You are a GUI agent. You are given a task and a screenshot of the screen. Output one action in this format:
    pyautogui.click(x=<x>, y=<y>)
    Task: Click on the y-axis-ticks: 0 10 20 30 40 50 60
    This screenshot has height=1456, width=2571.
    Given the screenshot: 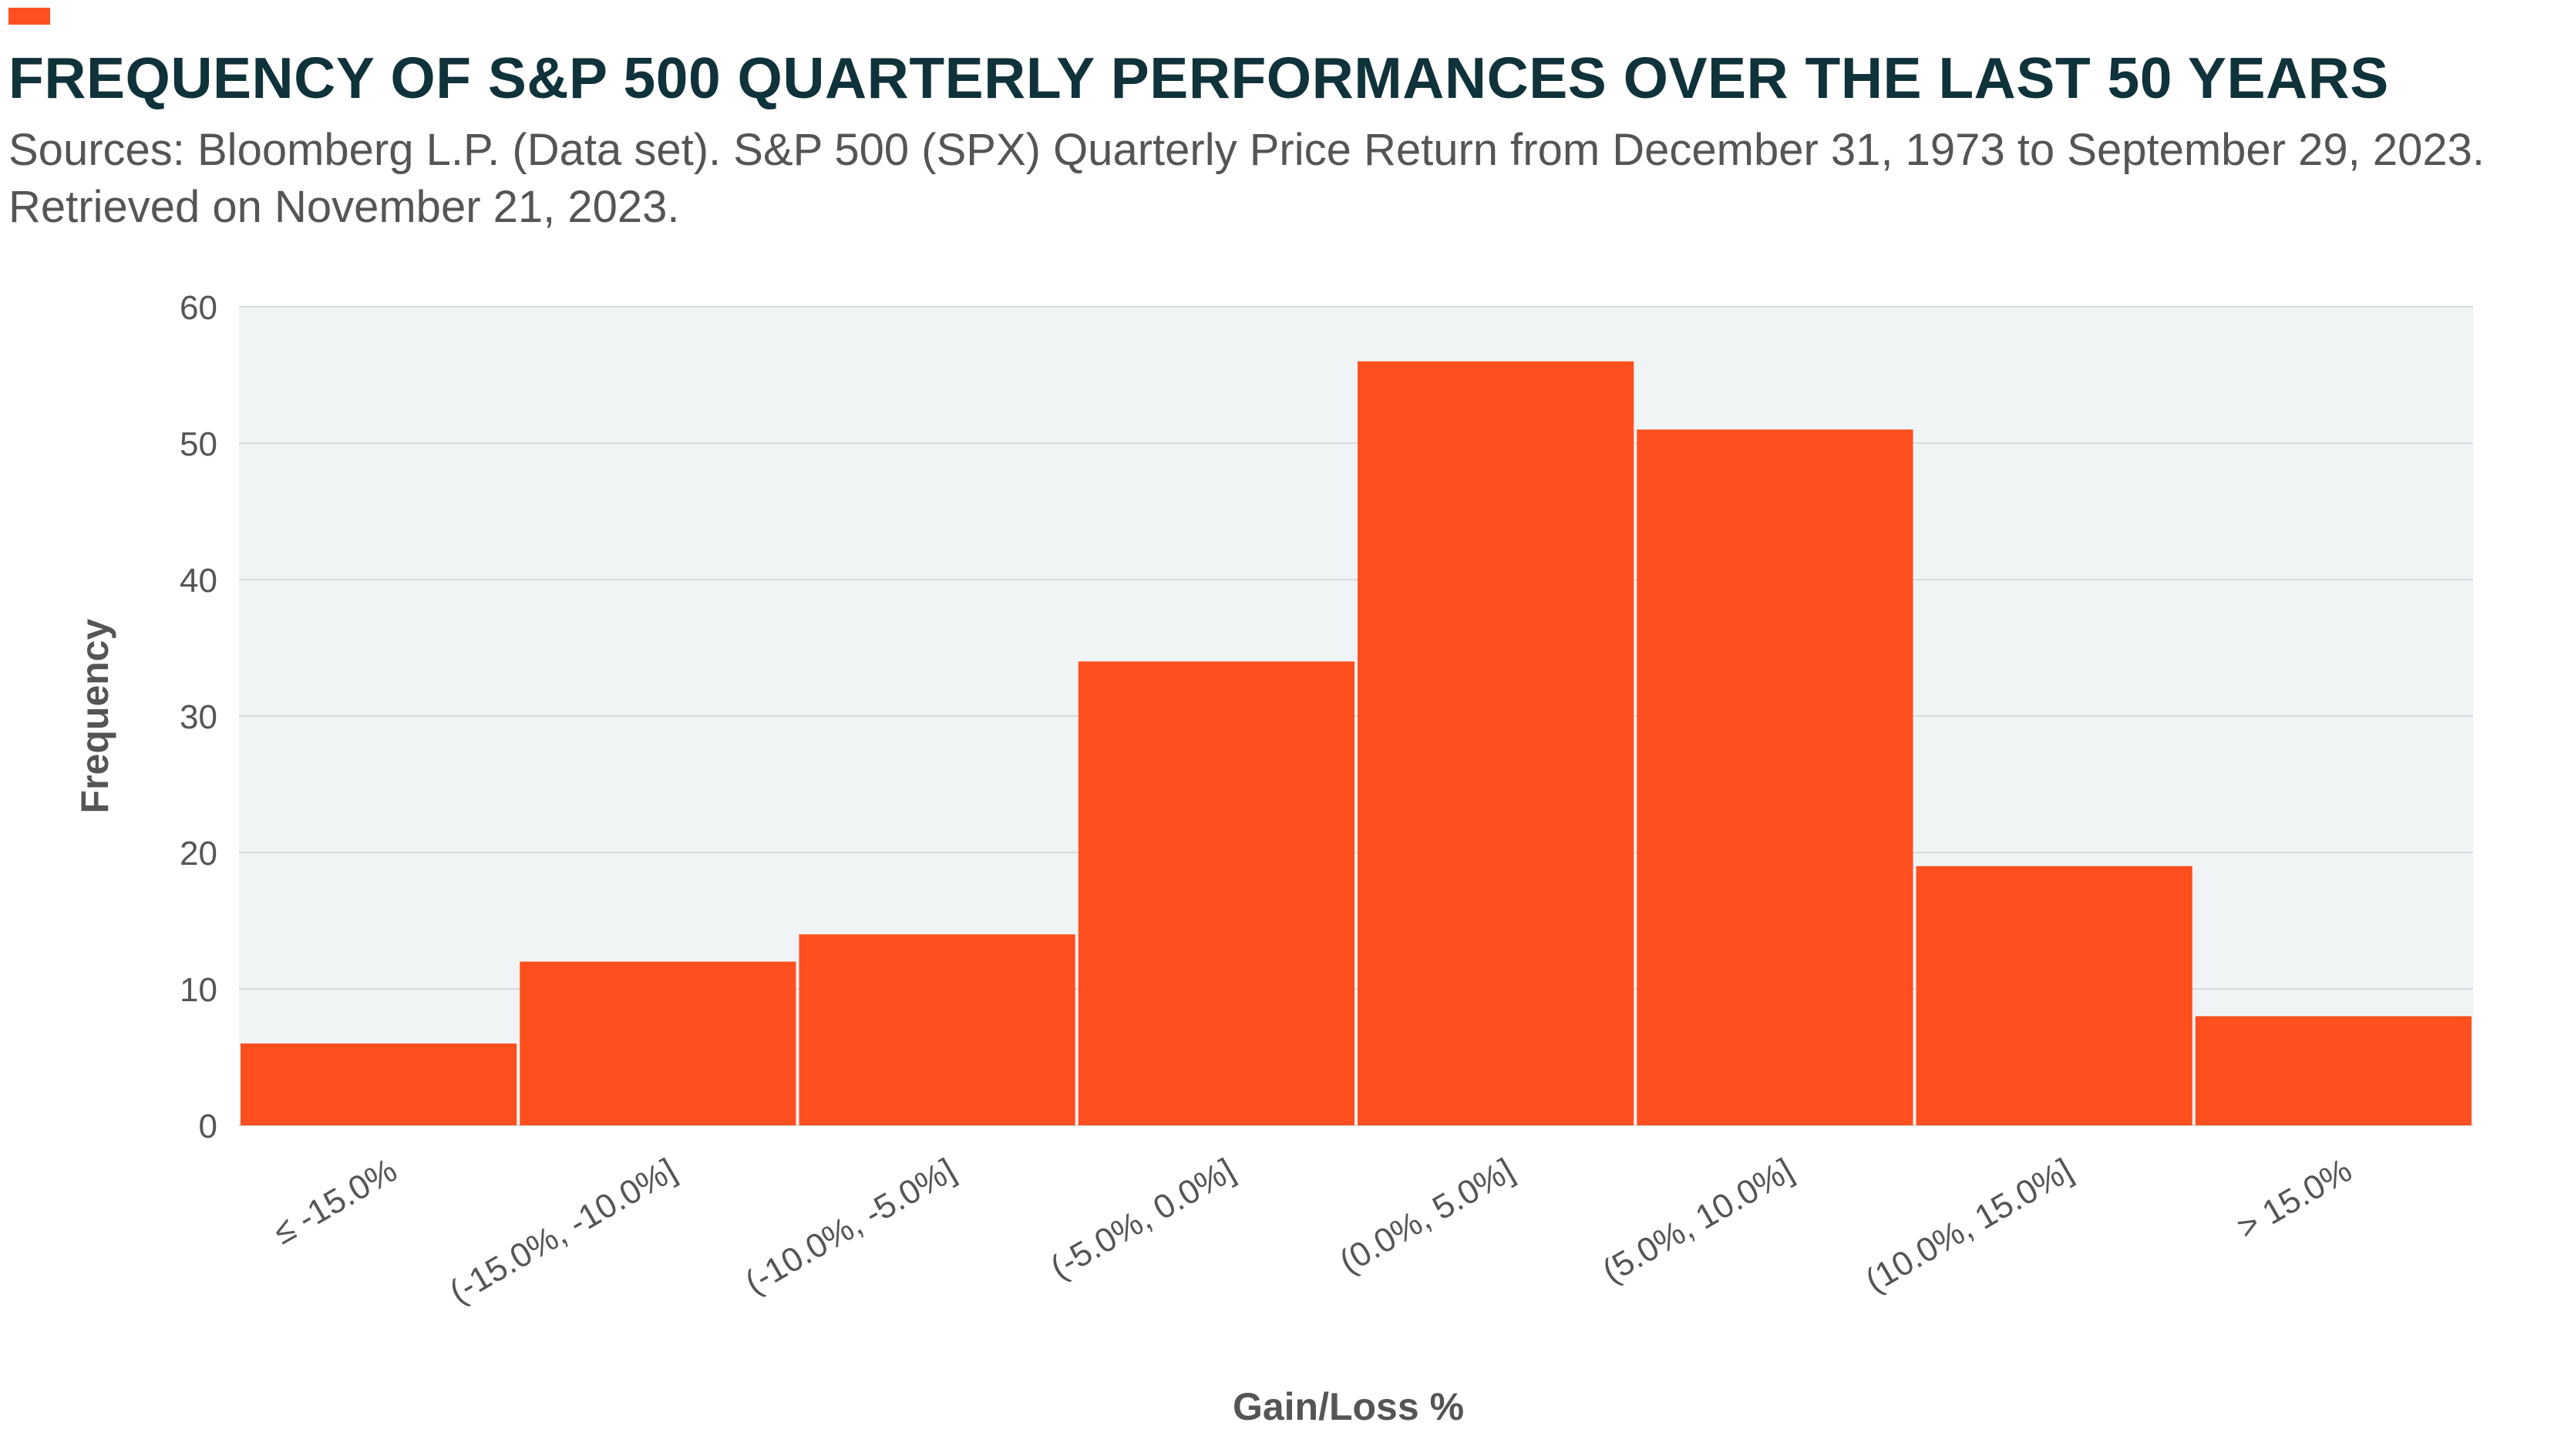 What is the action you would take?
    pyautogui.click(x=198, y=717)
    